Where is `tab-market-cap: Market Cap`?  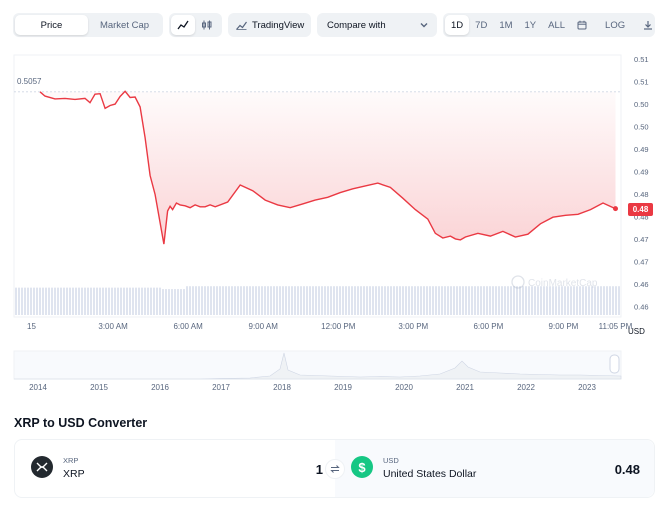 tab-market-cap: Market Cap is located at coordinates (124, 25).